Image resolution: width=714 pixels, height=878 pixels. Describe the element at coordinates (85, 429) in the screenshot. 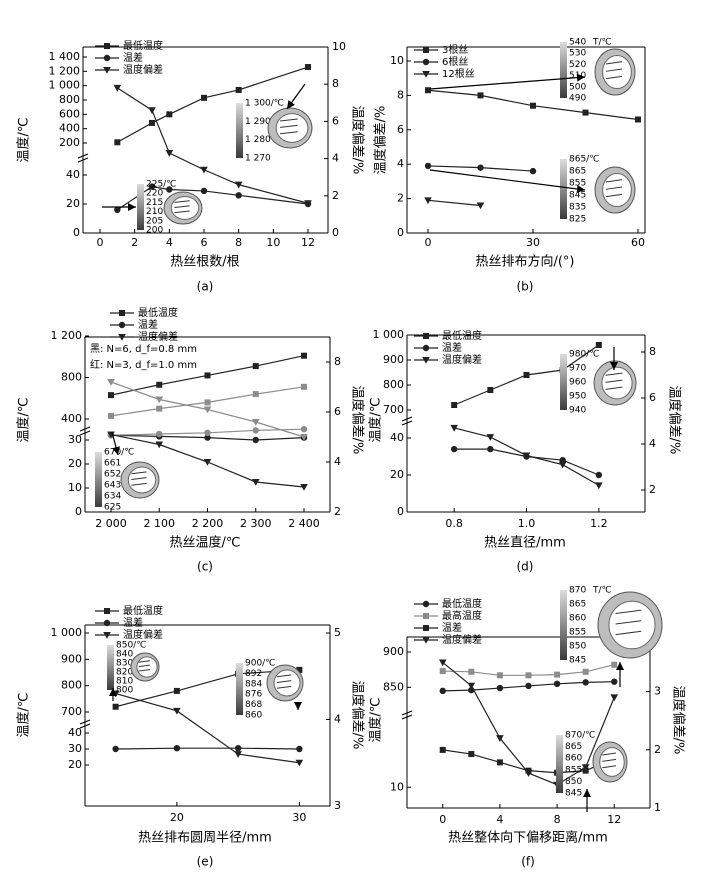

I see `c-break-a` at that location.